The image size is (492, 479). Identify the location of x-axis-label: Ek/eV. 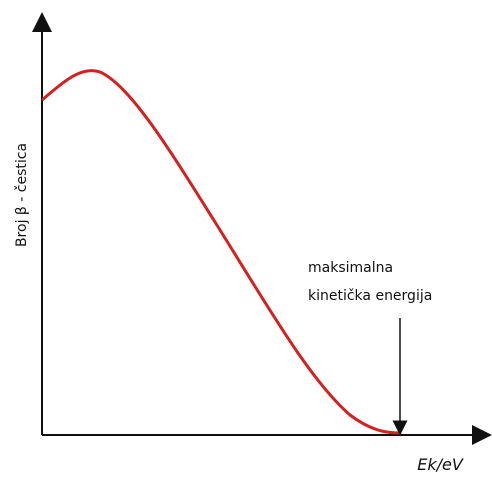
(440, 464).